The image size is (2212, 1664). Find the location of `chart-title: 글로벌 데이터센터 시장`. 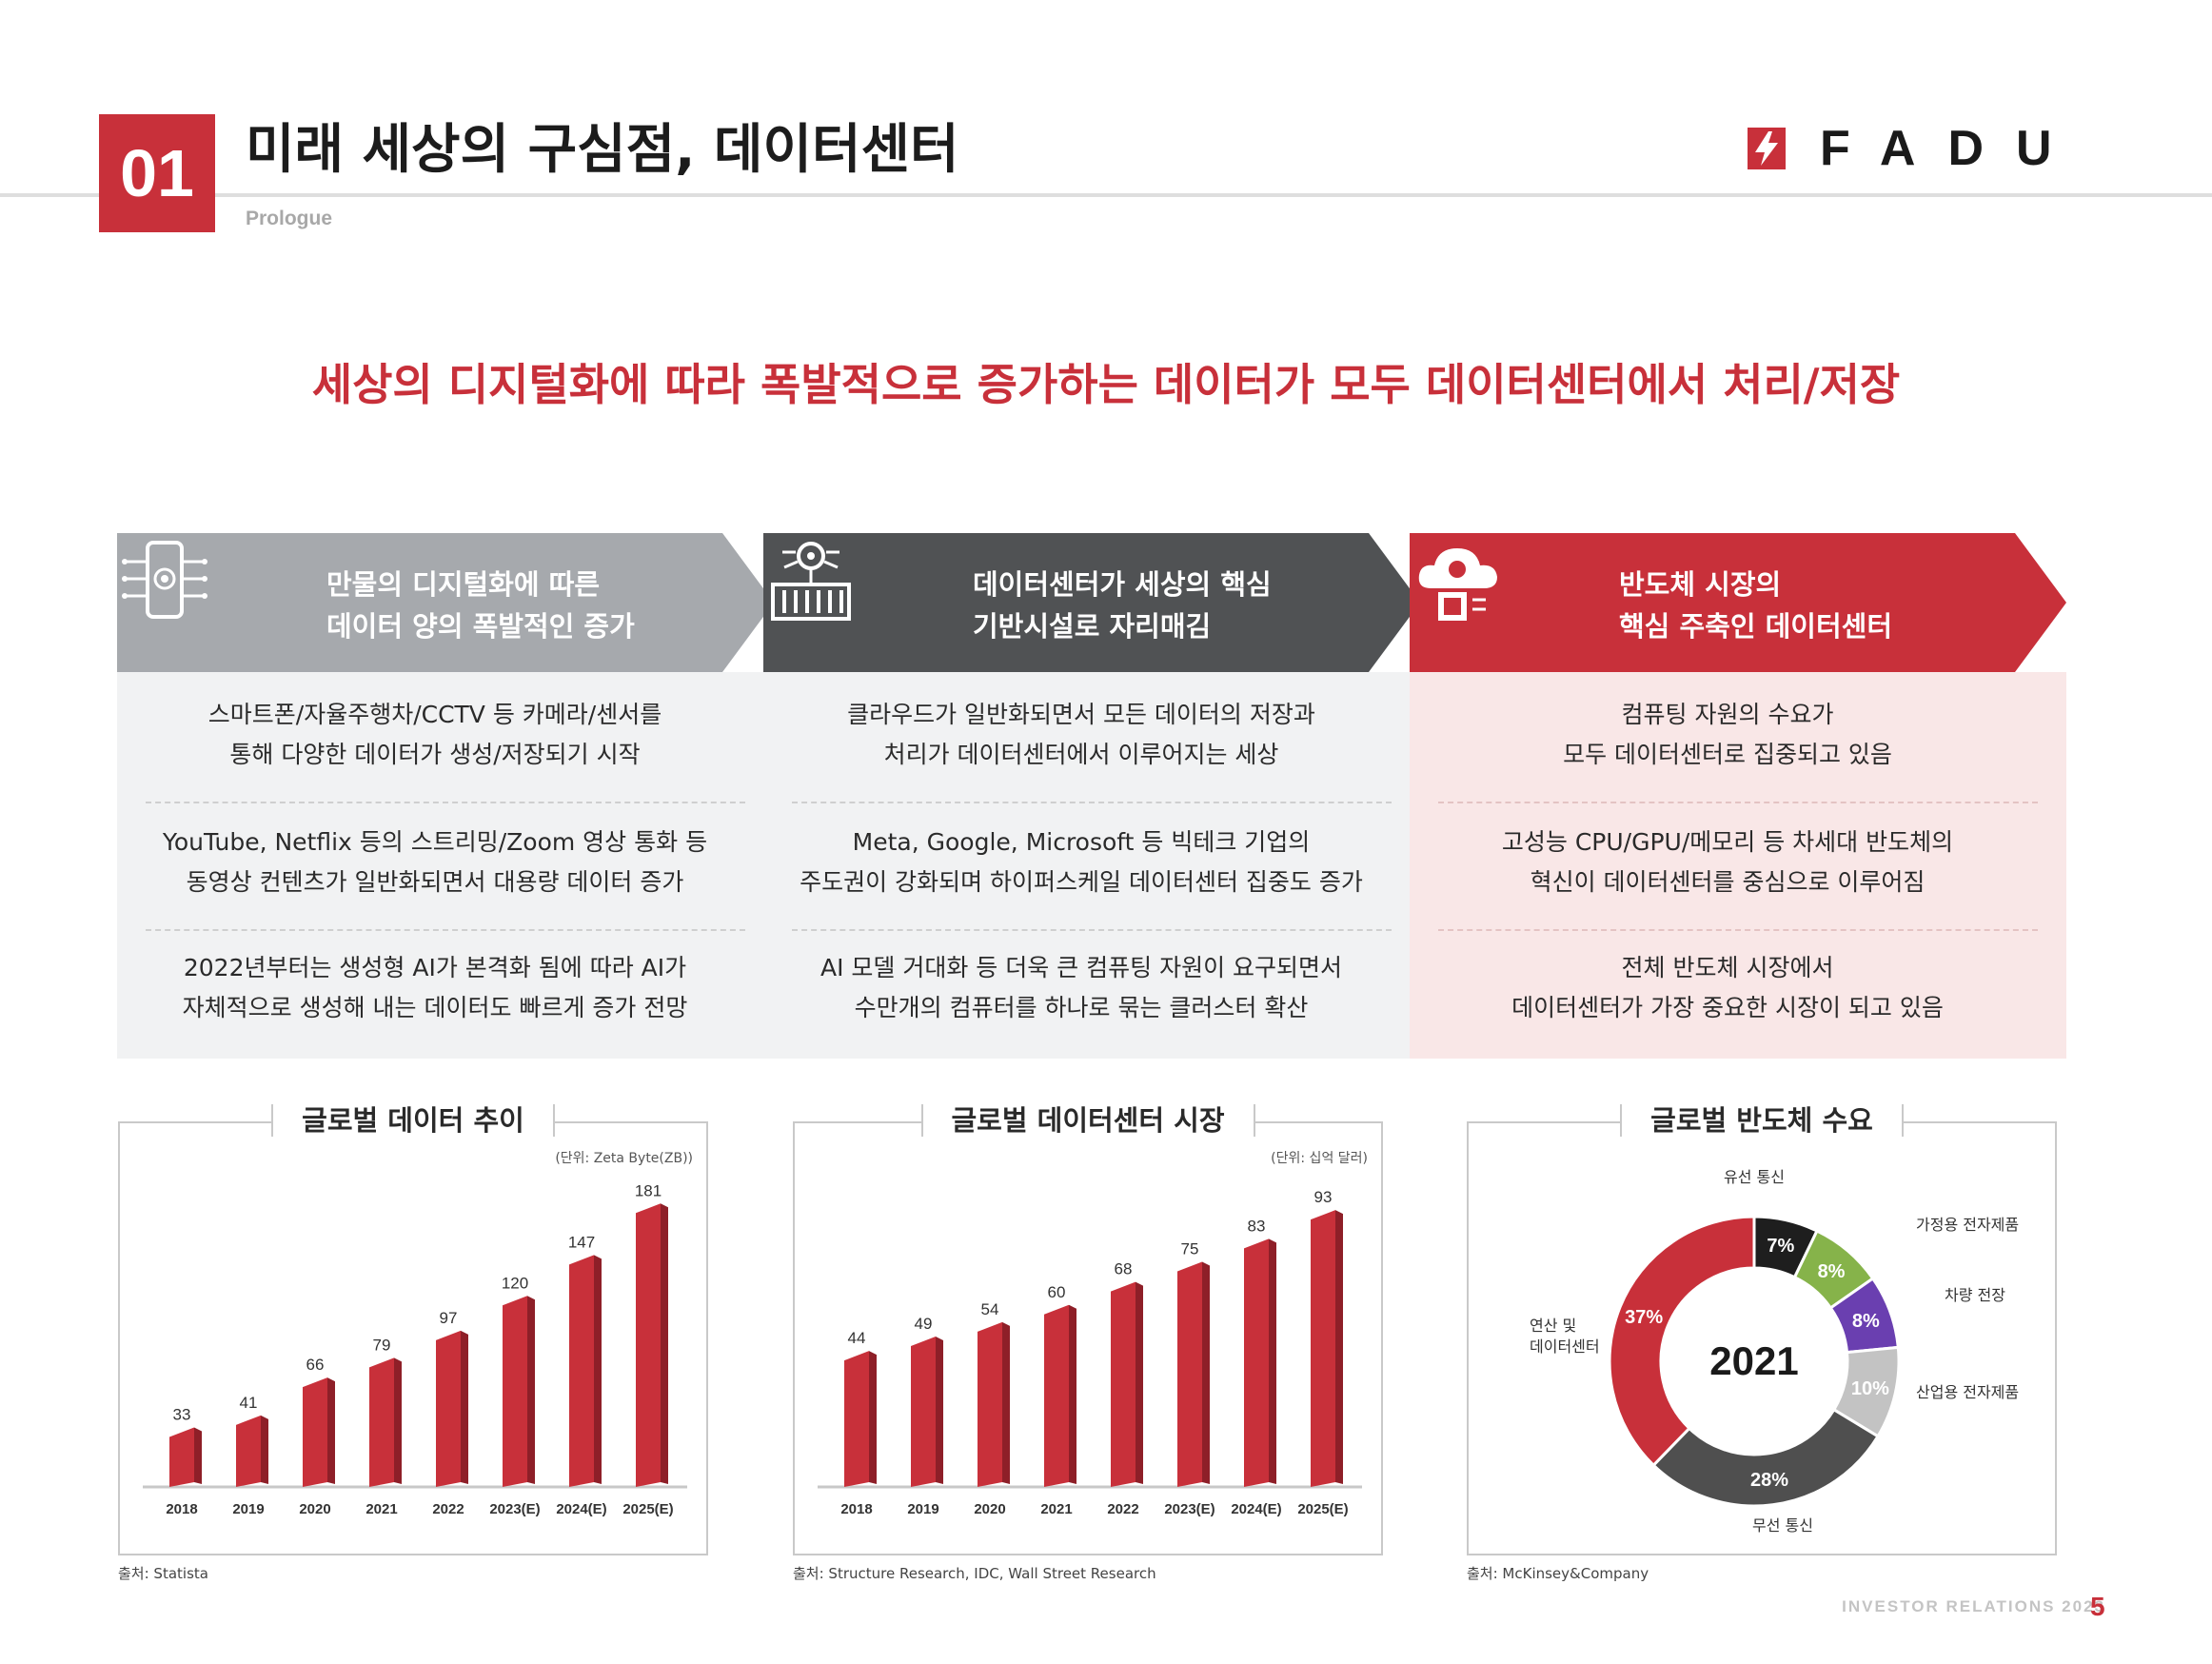

chart-title: 글로벌 데이터센터 시장 is located at coordinates (1088, 1119).